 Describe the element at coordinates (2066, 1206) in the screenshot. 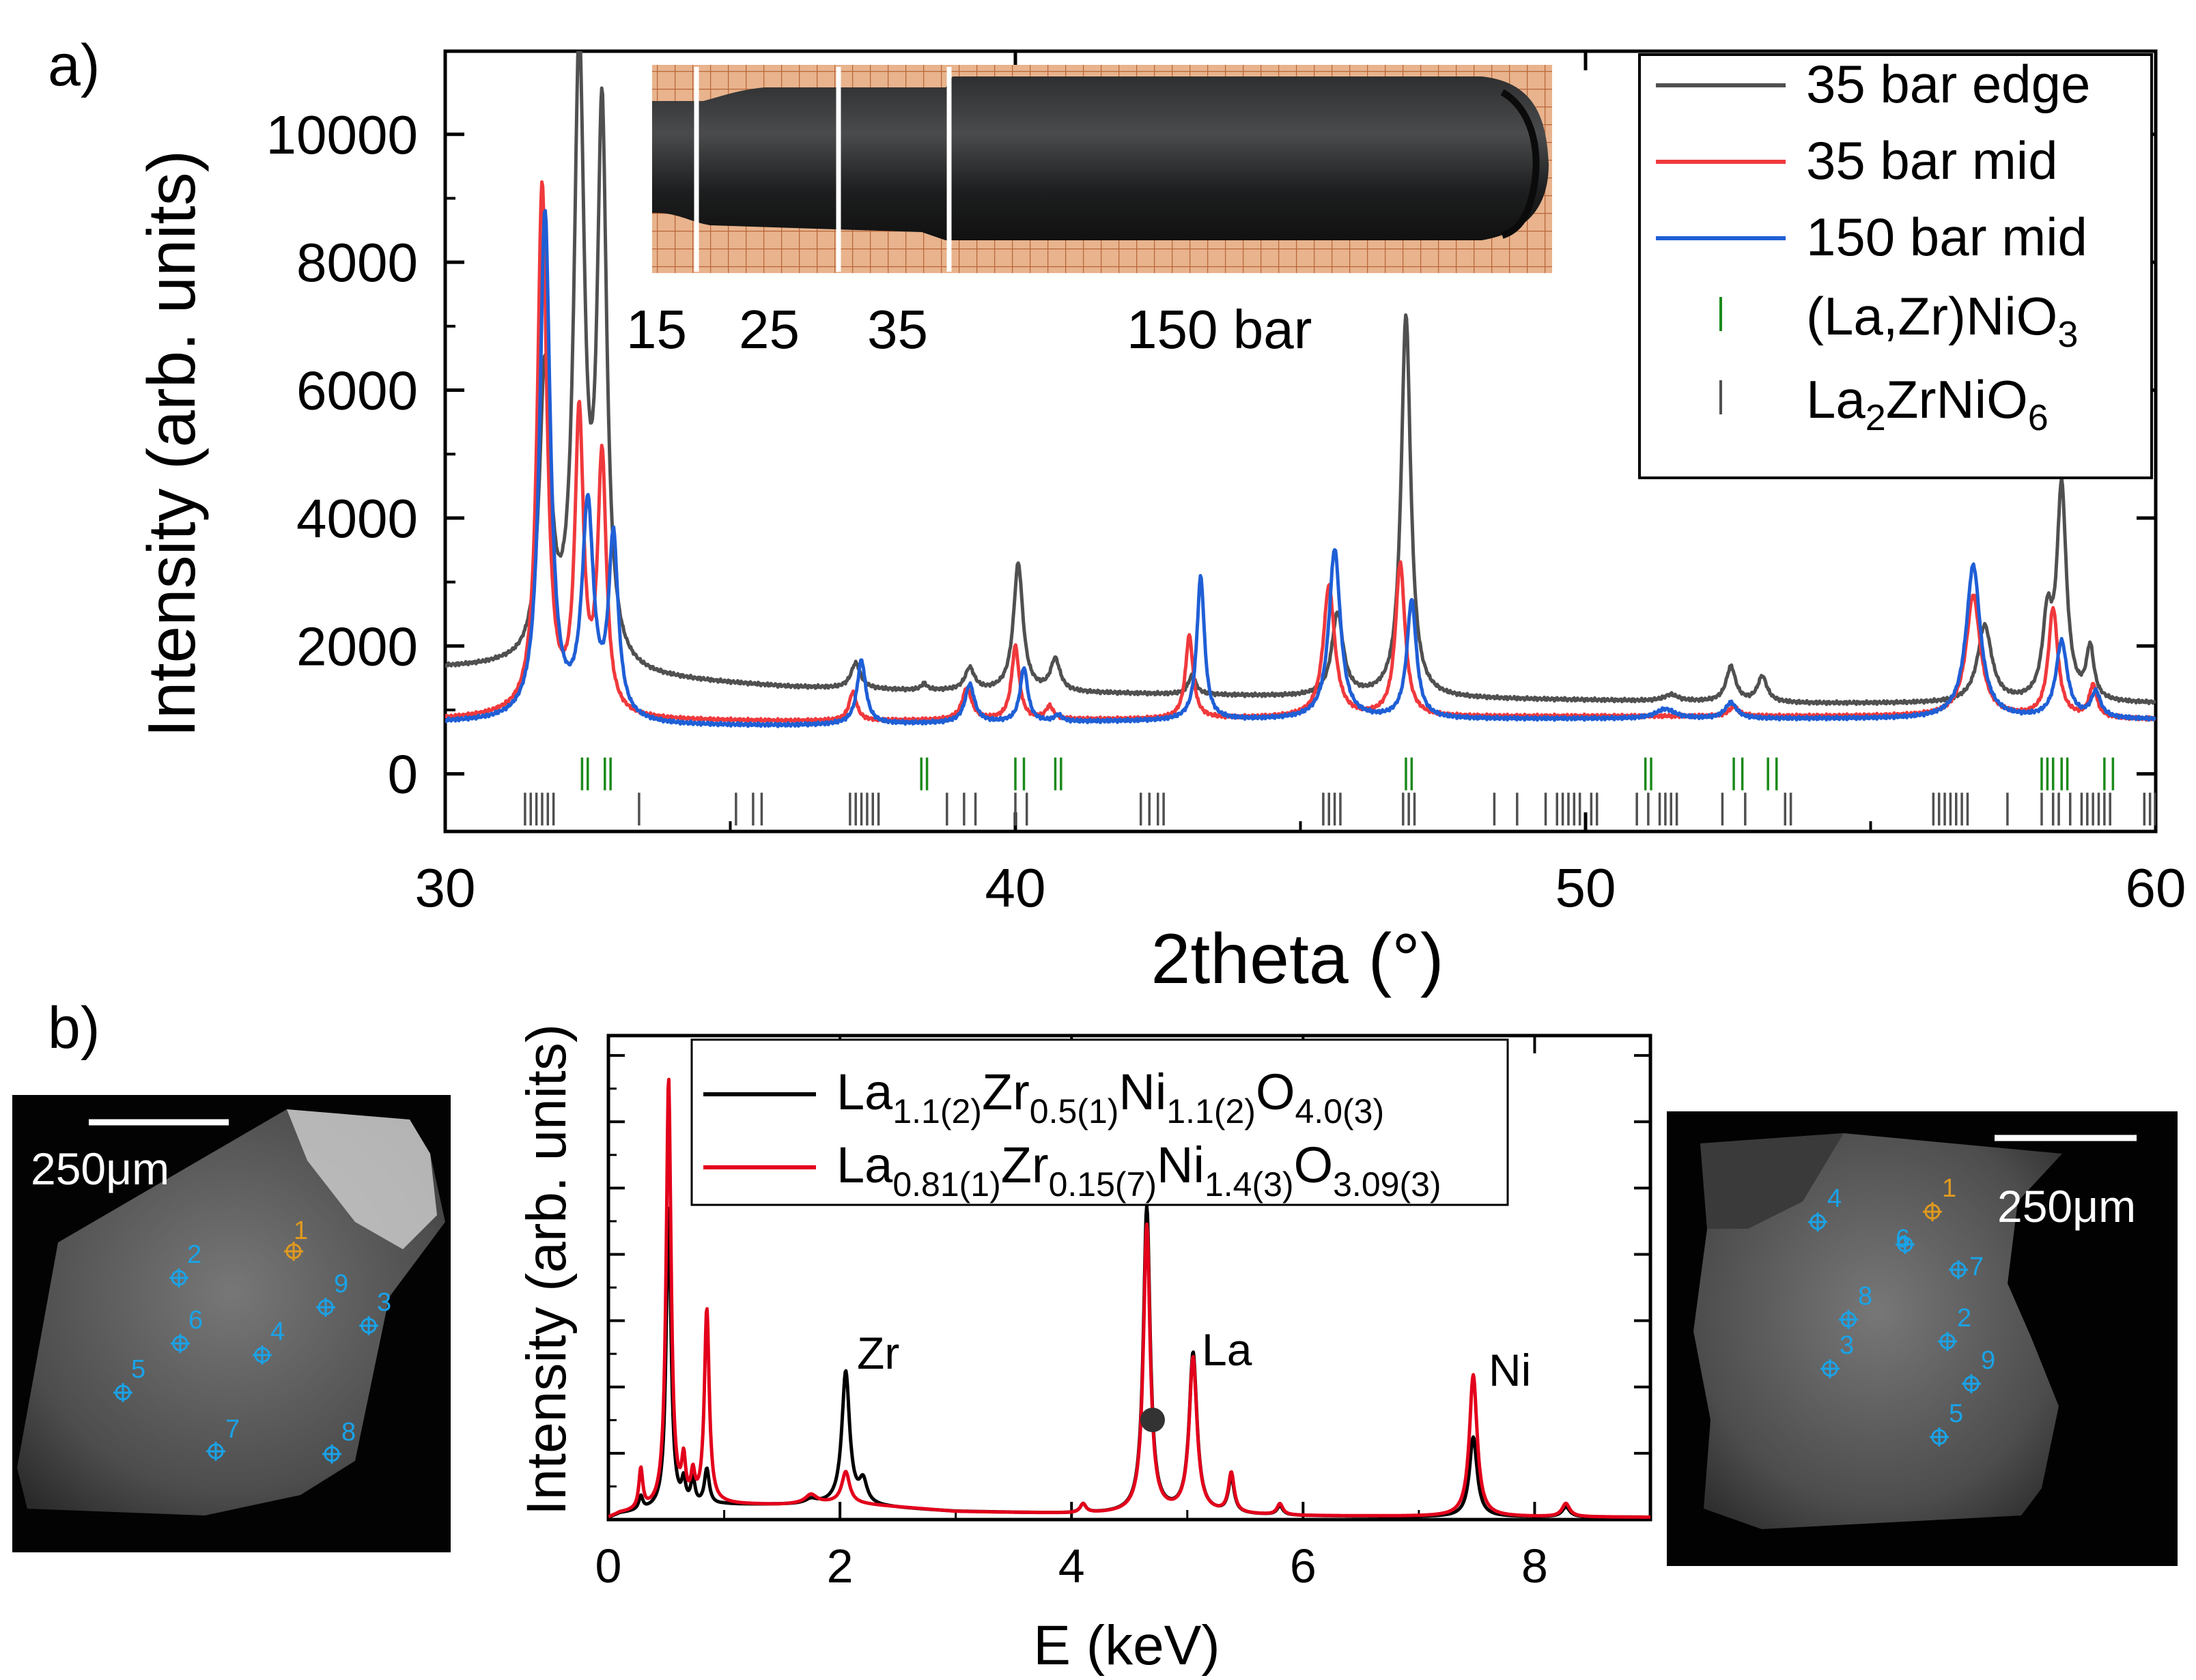

I see `sem-right-scale-label: 250μm` at that location.